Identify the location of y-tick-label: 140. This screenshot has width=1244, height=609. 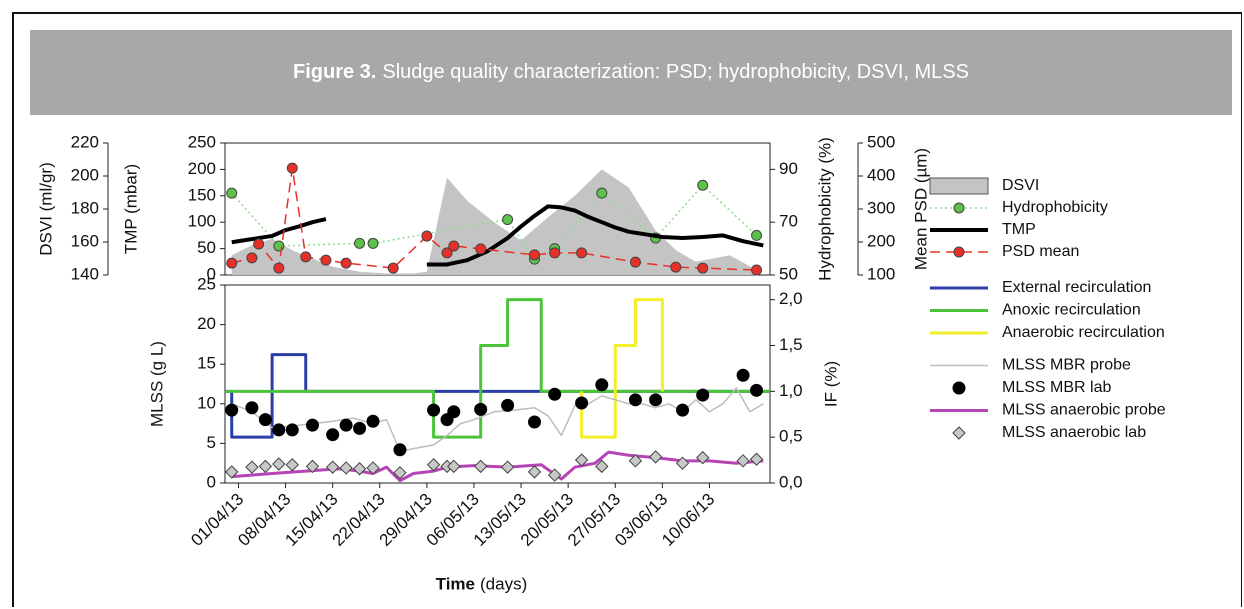
(85, 273).